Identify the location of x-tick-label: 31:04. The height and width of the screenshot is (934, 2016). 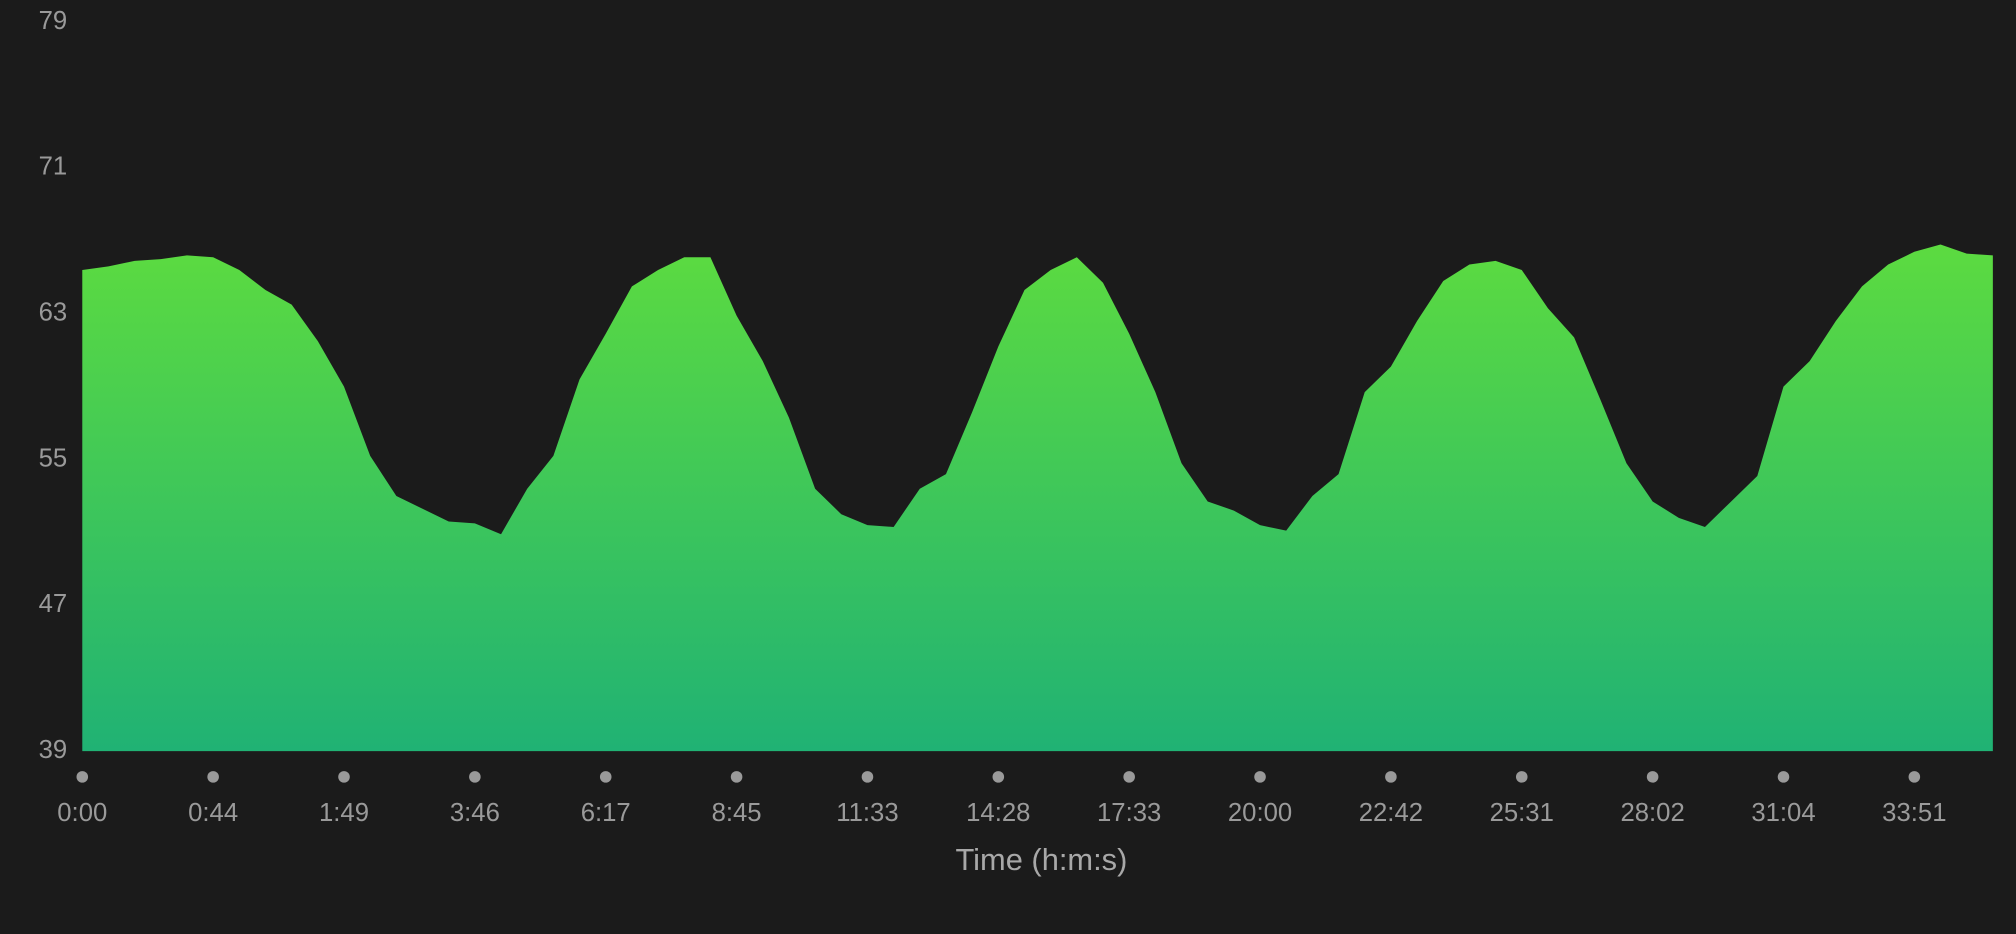
(1783, 813).